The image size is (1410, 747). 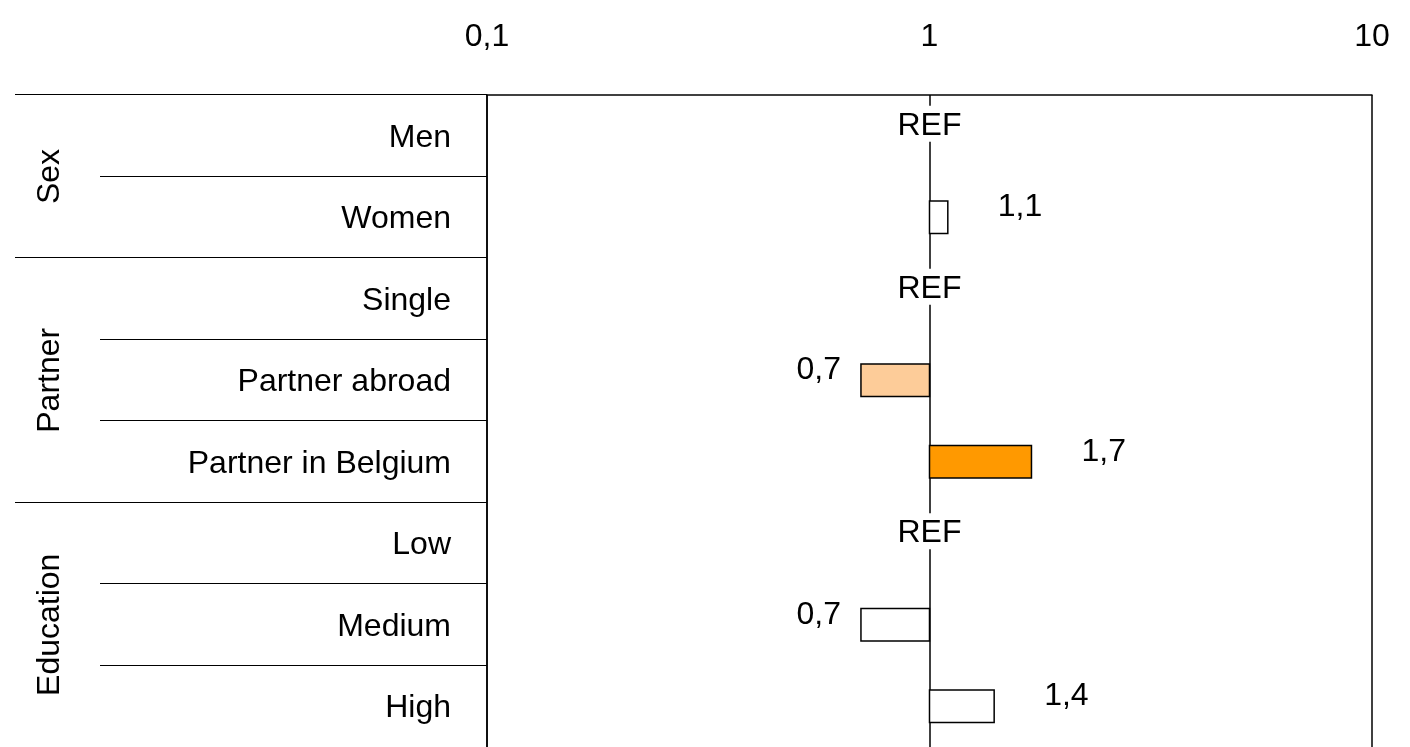 I want to click on x-tick-label: 0,1, so click(x=487, y=35).